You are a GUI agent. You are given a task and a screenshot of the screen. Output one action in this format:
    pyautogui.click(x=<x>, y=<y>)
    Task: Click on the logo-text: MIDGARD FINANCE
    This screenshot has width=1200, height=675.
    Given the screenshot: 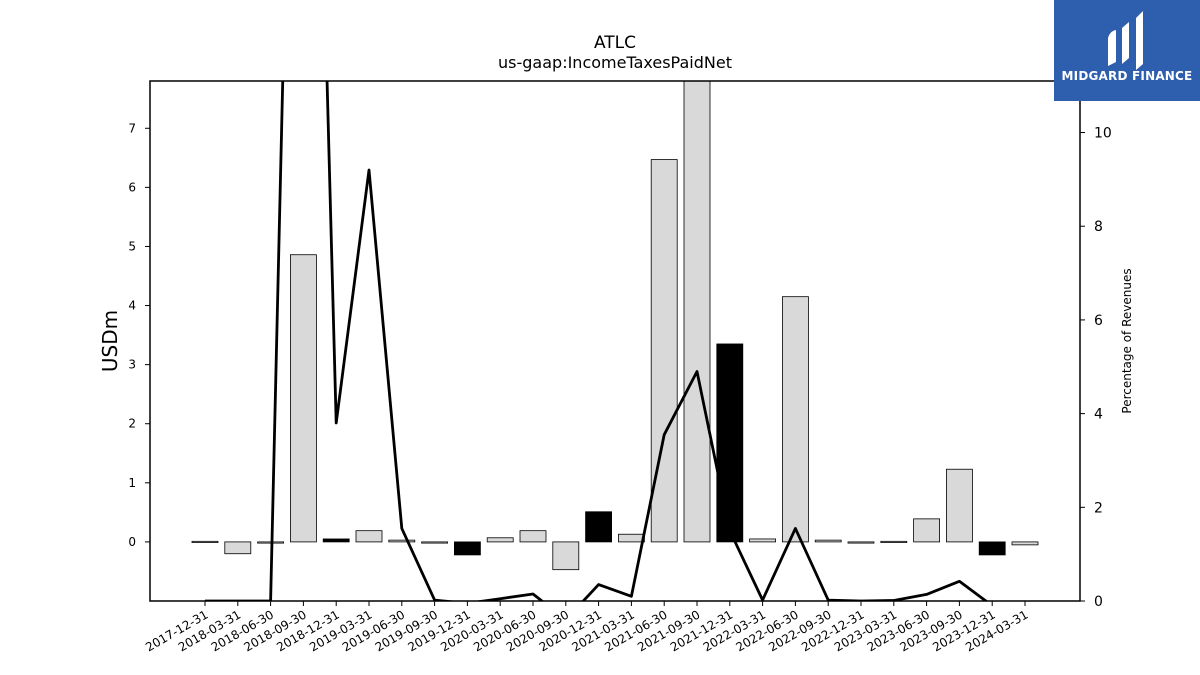 What is the action you would take?
    pyautogui.click(x=1127, y=76)
    